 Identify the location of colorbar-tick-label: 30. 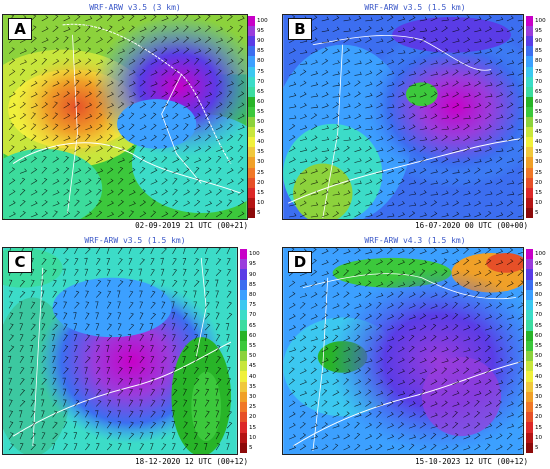
(539, 396).